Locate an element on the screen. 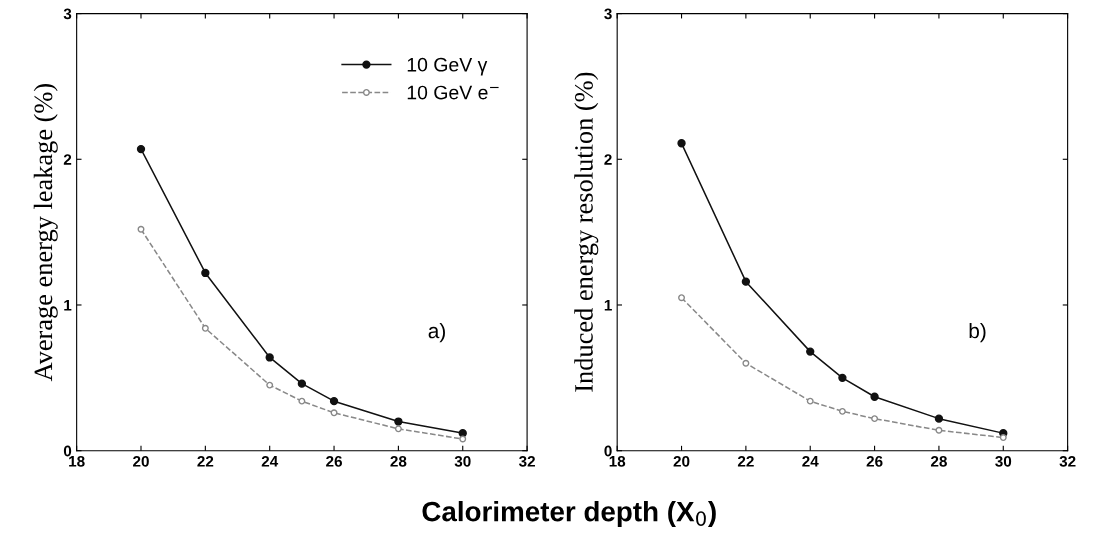 Image resolution: width=1095 pixels, height=543 pixels. annotation: b) is located at coordinates (977, 332).